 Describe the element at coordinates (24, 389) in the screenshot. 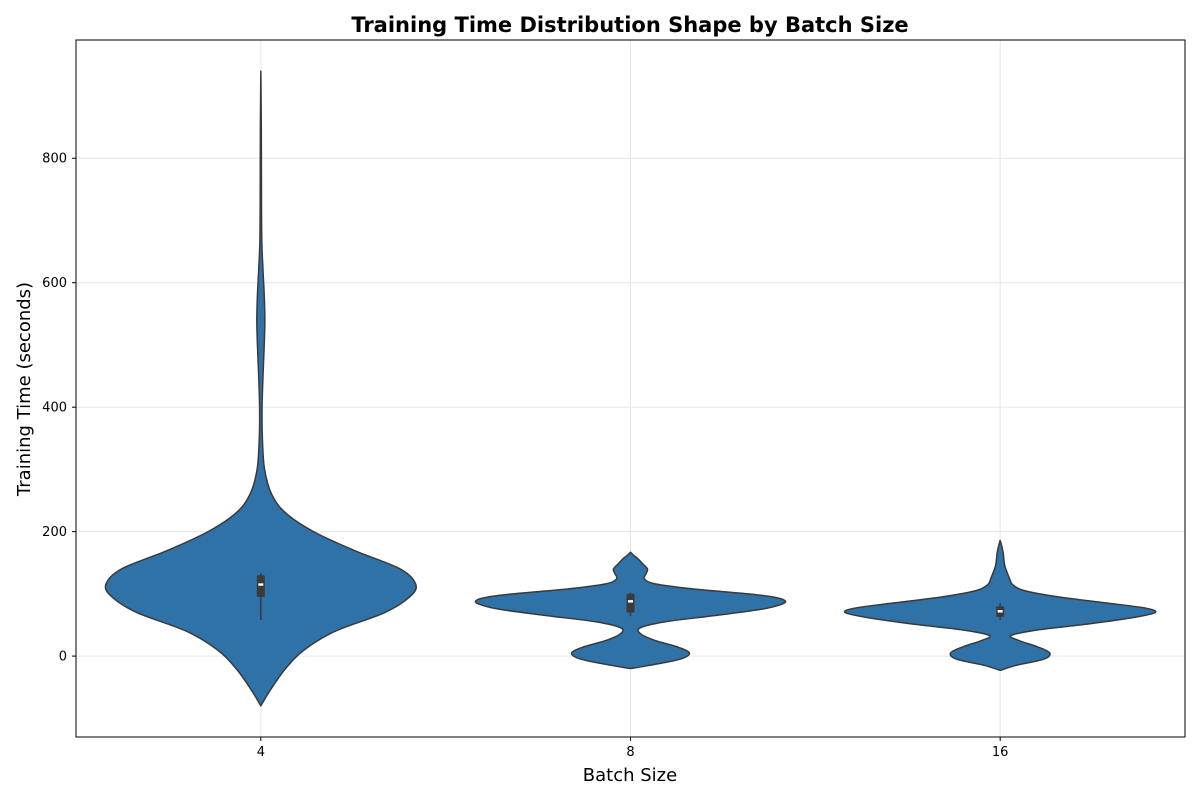

I see `y-axis-label: Training Time (seconds)` at that location.